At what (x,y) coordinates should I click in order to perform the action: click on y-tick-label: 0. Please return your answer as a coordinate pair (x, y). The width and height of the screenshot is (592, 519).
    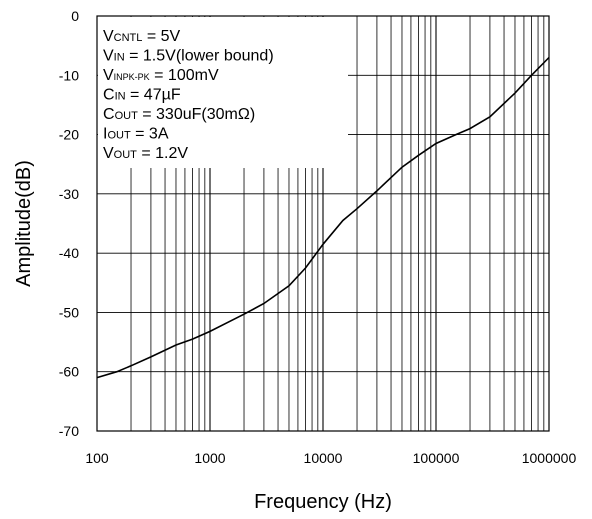
    Looking at the image, I should click on (75, 16).